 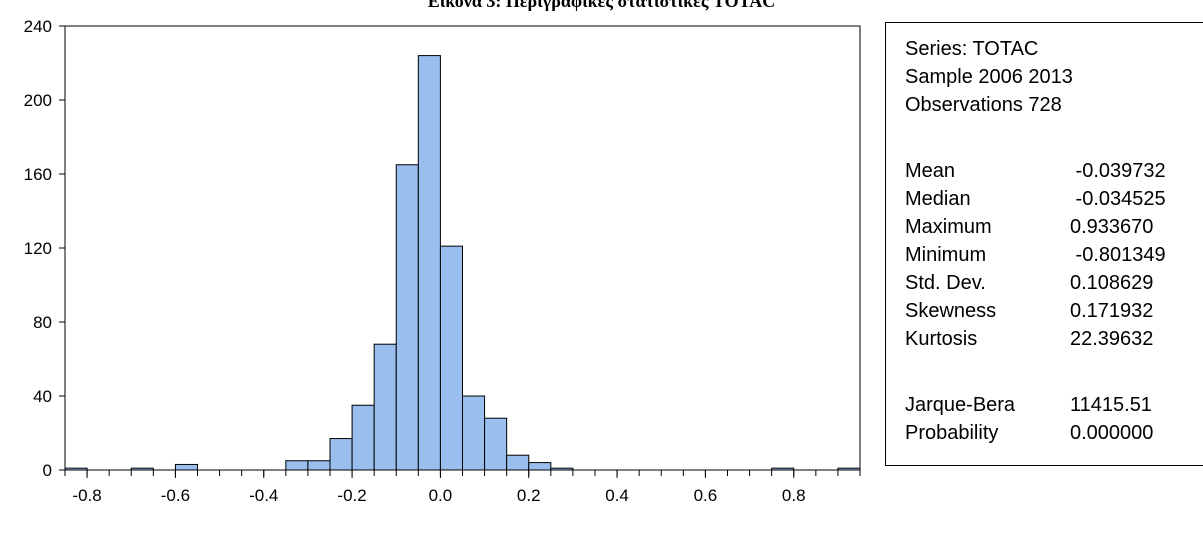 What do you see at coordinates (1118, 199) in the screenshot?
I see `stat-value-median: -0.034525` at bounding box center [1118, 199].